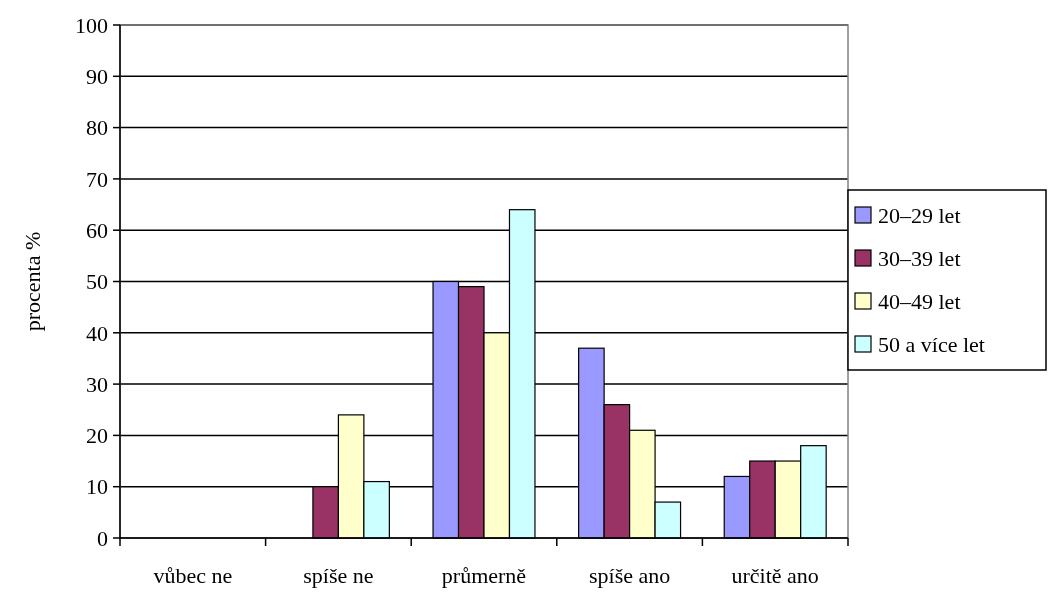 The width and height of the screenshot is (1048, 595). Describe the element at coordinates (97, 230) in the screenshot. I see `y-tick-label: 60` at that location.